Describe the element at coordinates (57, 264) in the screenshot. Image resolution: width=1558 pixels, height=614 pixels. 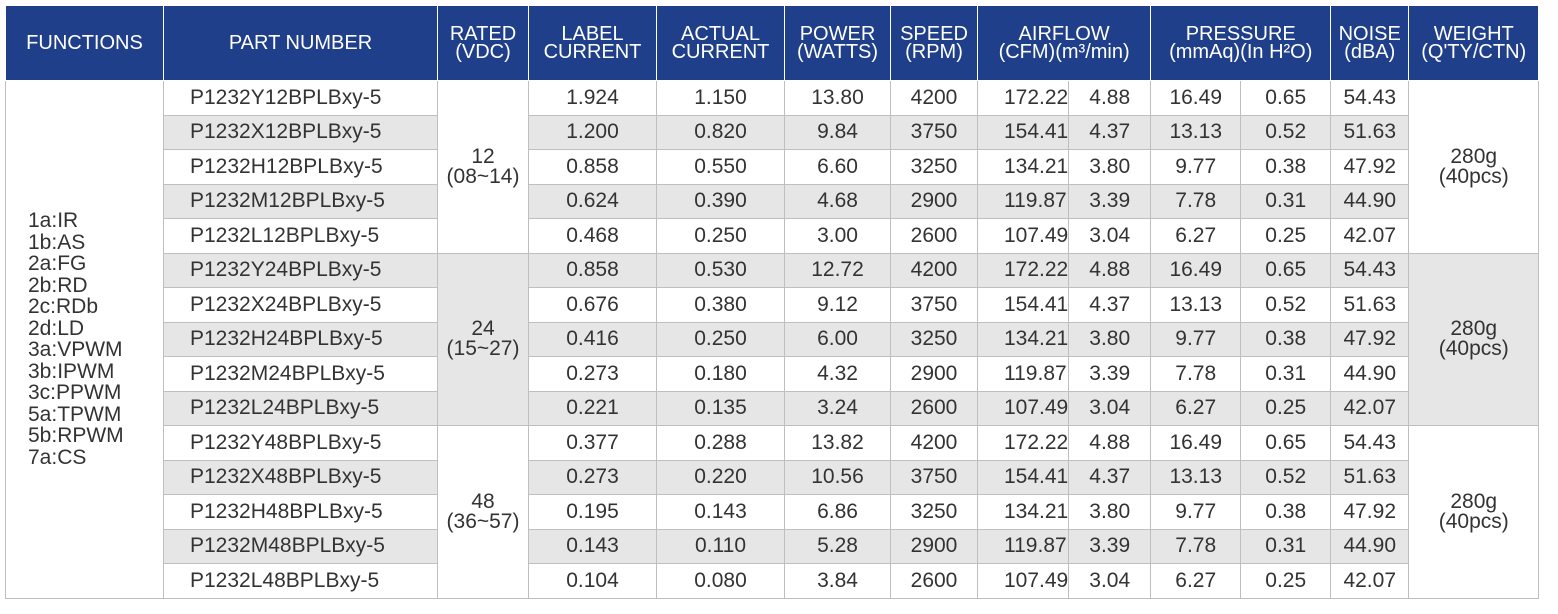
I see `function-item: 2a:FG` at that location.